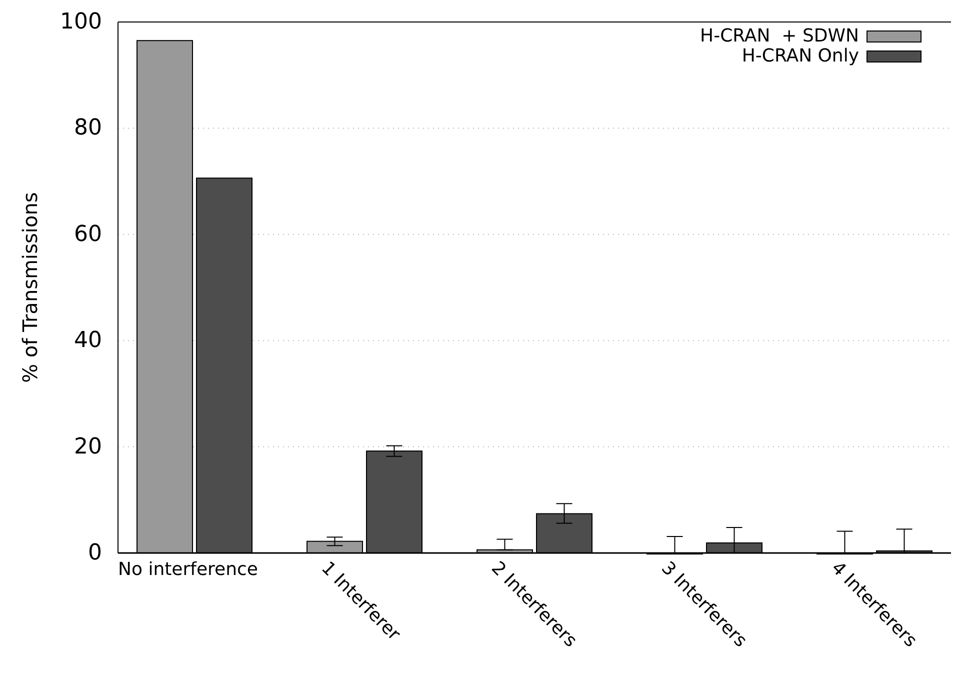 This screenshot has height=675, width=961. What do you see at coordinates (88, 128) in the screenshot?
I see `y-tick-label: 80` at bounding box center [88, 128].